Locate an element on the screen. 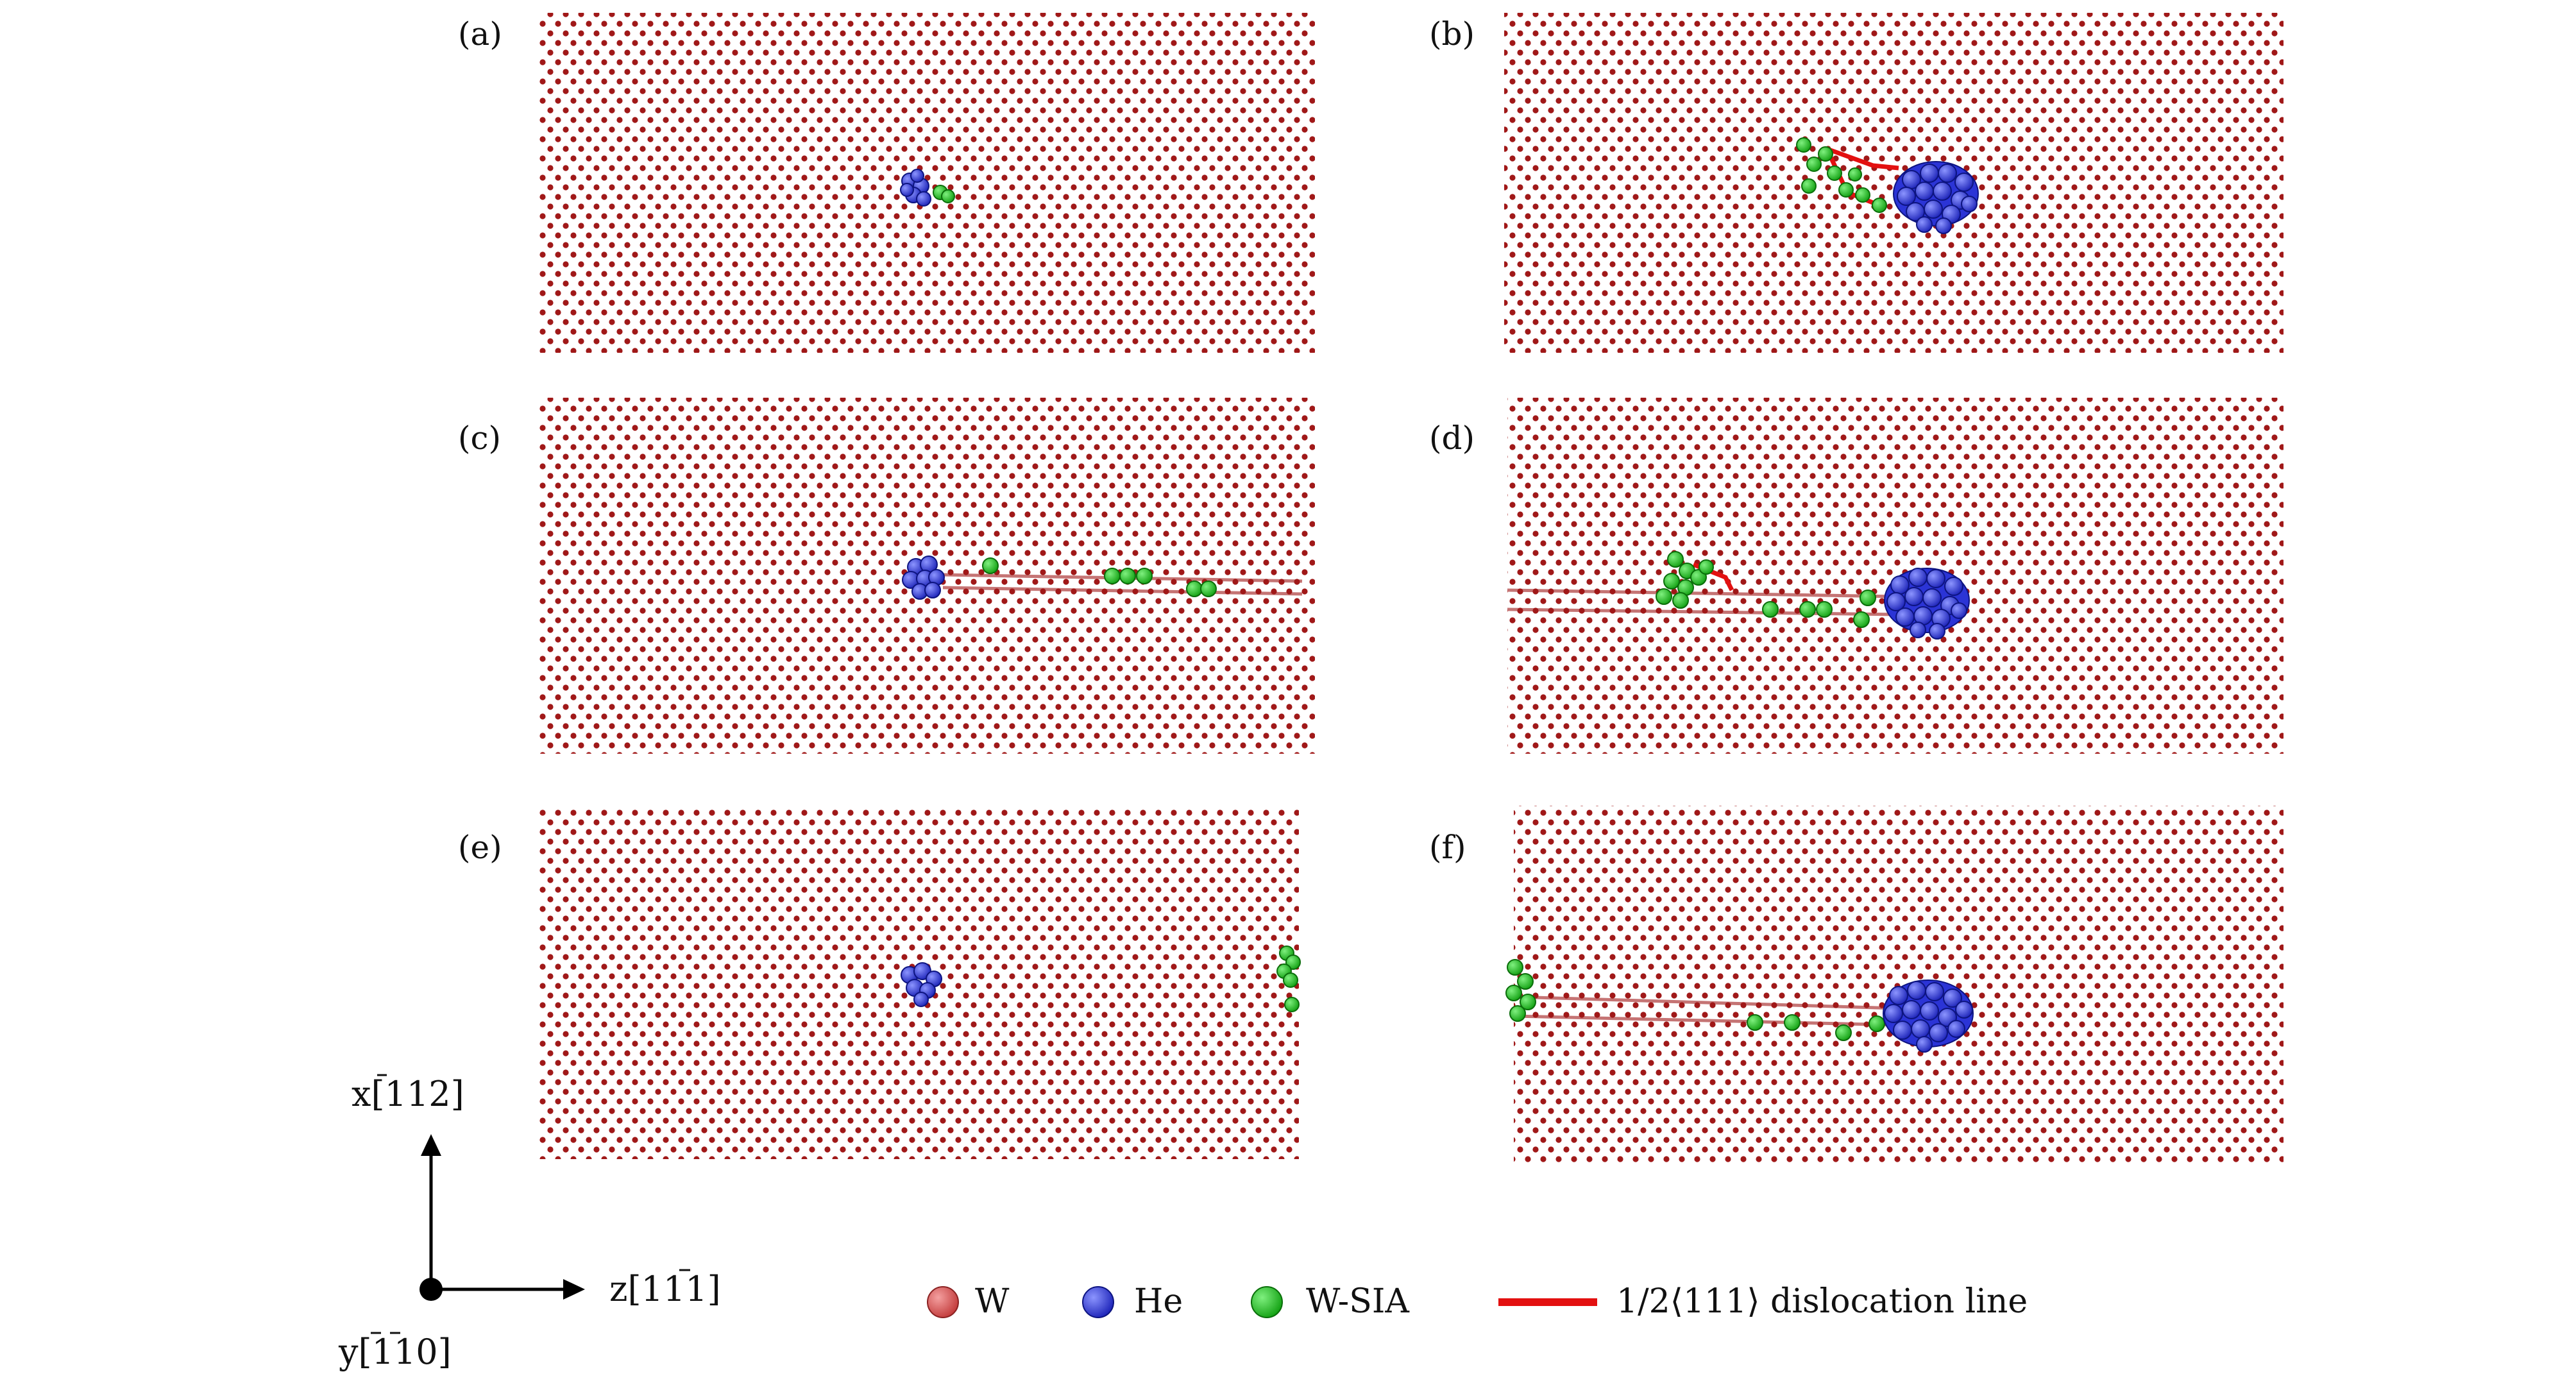 Image resolution: width=2576 pixels, height=1374 pixels. panel-label: (e) is located at coordinates (480, 848).